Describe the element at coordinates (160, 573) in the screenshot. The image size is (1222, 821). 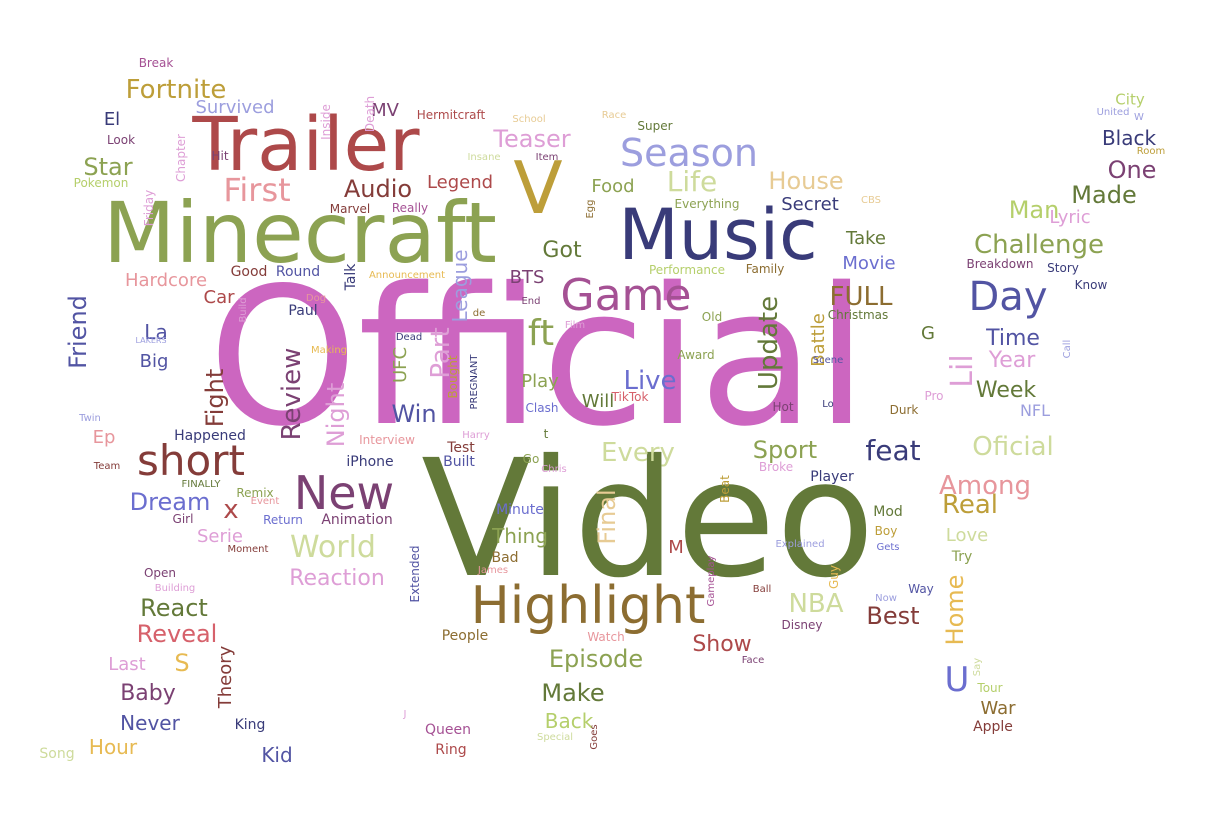
I see `cloud-word: Open` at that location.